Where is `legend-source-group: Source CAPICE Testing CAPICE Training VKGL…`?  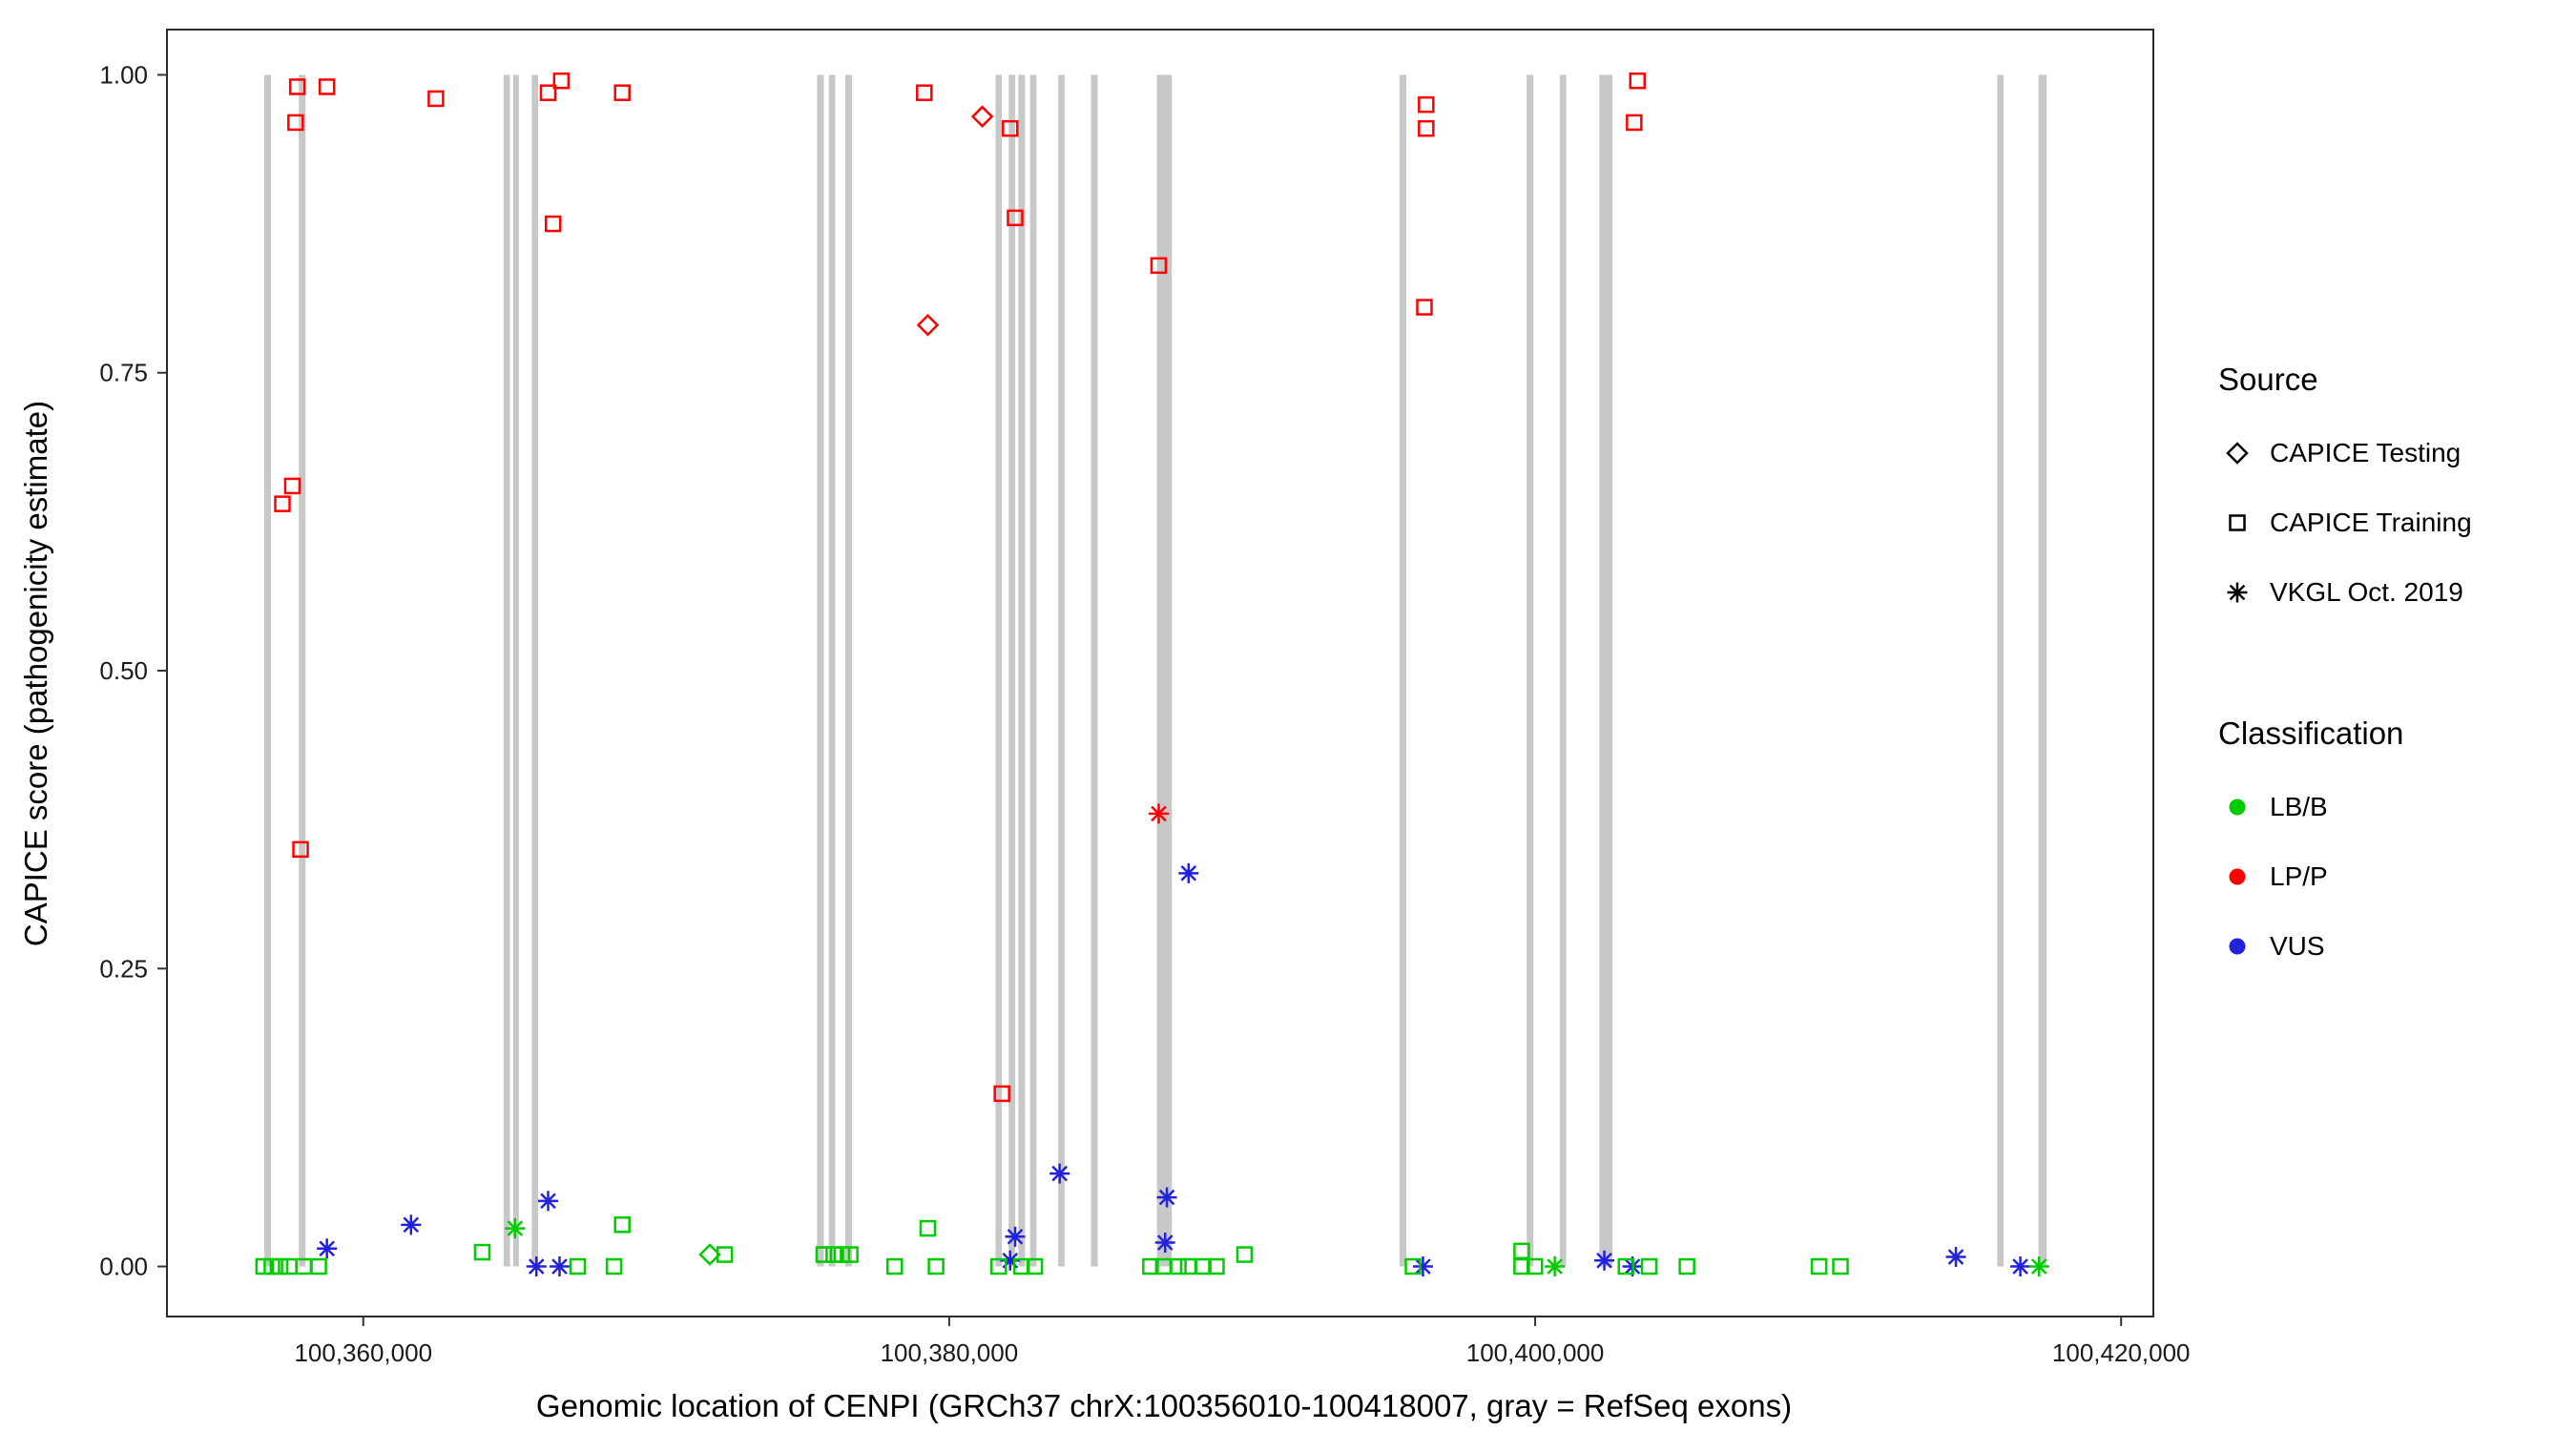 legend-source-group: Source CAPICE Testing CAPICE Training VKGL… is located at coordinates (2345, 494).